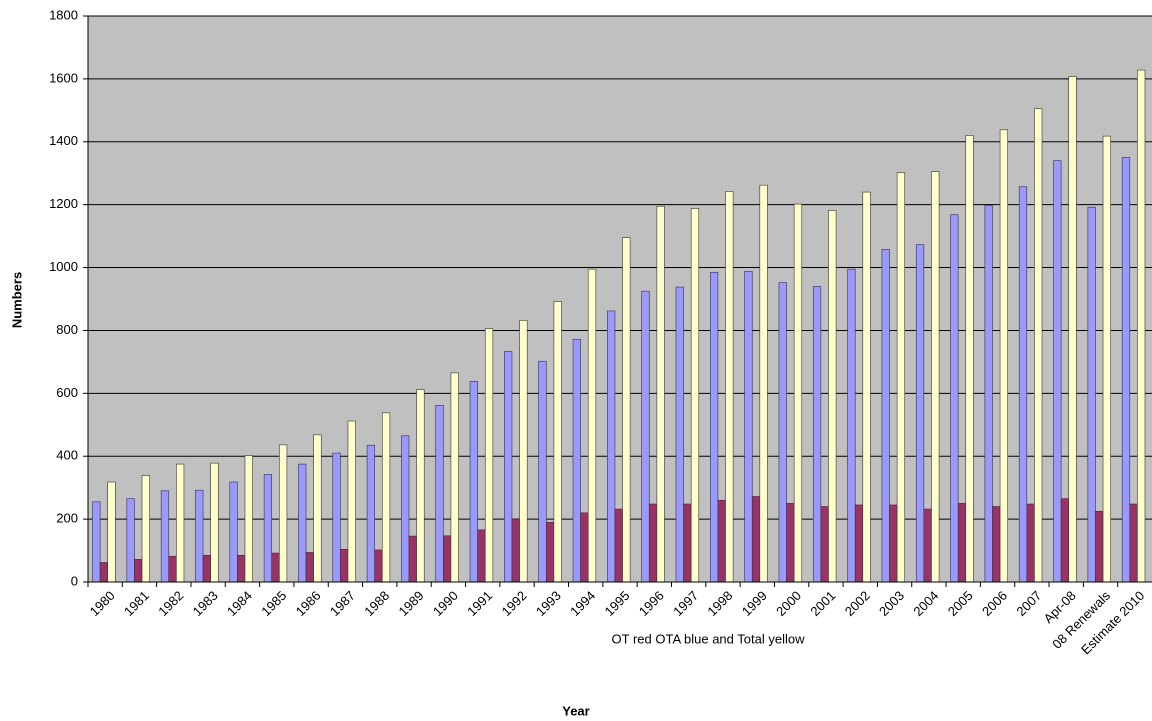 The height and width of the screenshot is (721, 1152). Describe the element at coordinates (411, 603) in the screenshot. I see `x-tick-label: 1989` at that location.